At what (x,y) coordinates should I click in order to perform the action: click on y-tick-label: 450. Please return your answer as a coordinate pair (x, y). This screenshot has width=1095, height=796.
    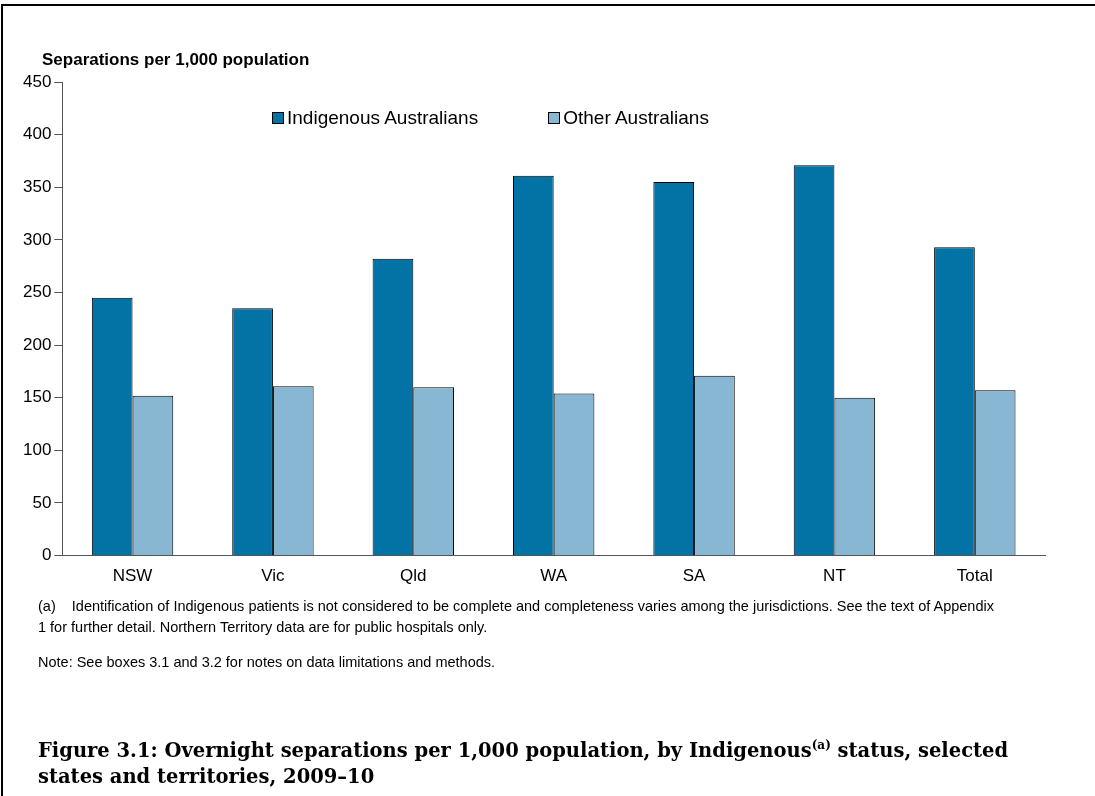
    Looking at the image, I should click on (37, 81).